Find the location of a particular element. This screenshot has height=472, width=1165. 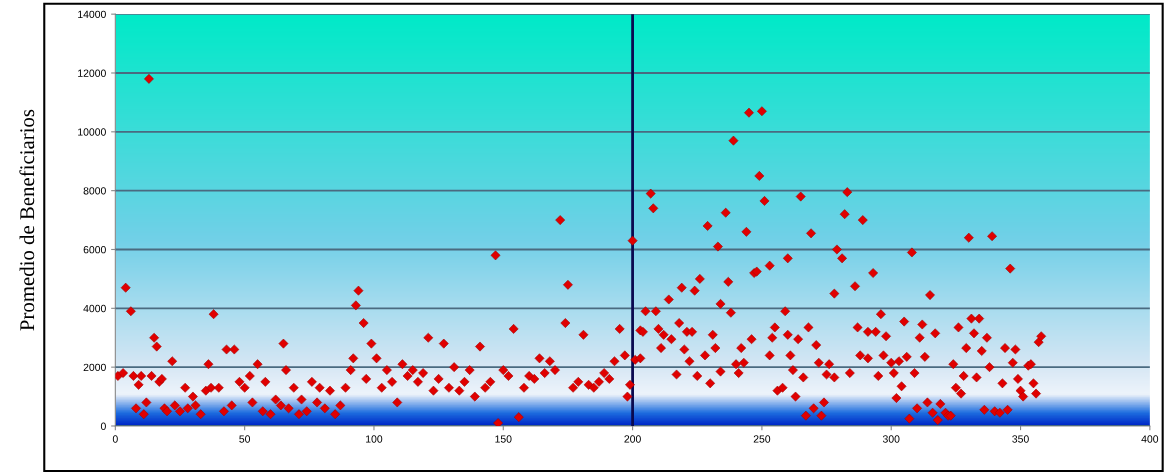

y-tick-label: 14000 is located at coordinates (92, 14).